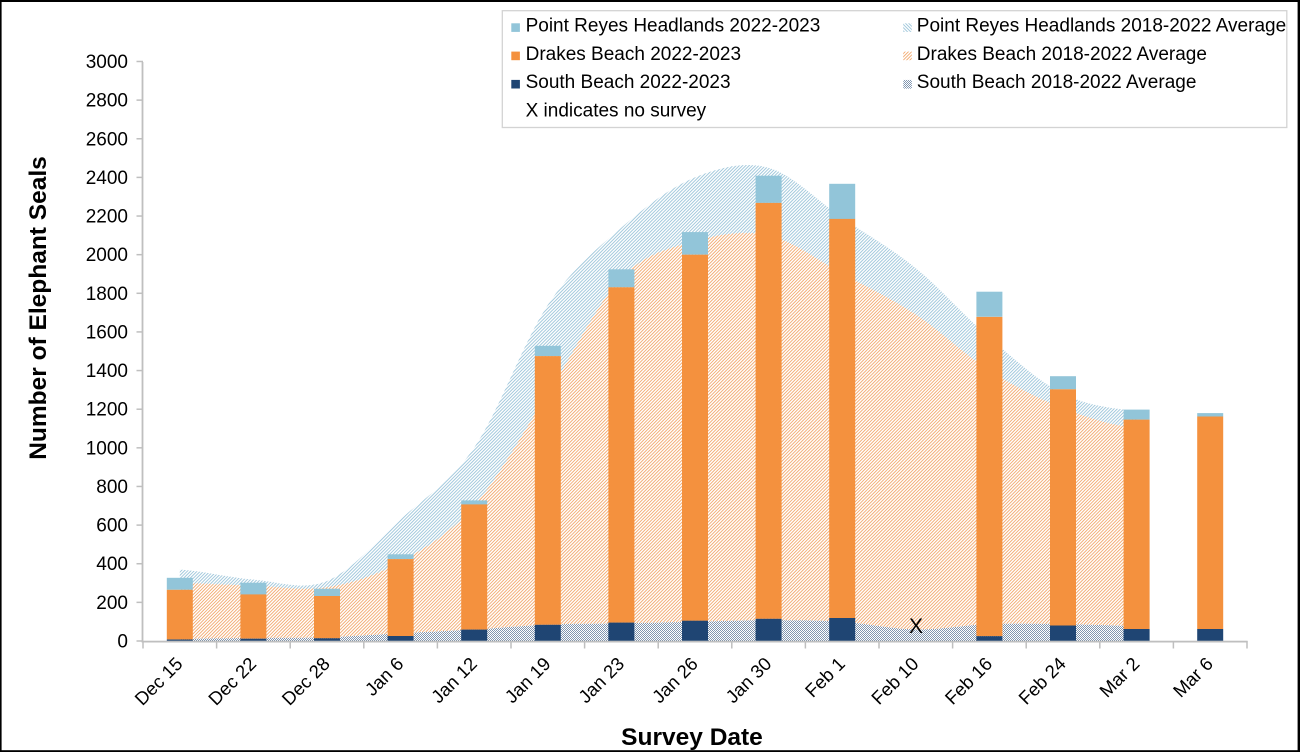 The height and width of the screenshot is (752, 1300). What do you see at coordinates (1101, 26) in the screenshot?
I see `svg-text:Point Reyes Headlands 2018-202: Point Reyes Headlands 2018-2022 Average` at bounding box center [1101, 26].